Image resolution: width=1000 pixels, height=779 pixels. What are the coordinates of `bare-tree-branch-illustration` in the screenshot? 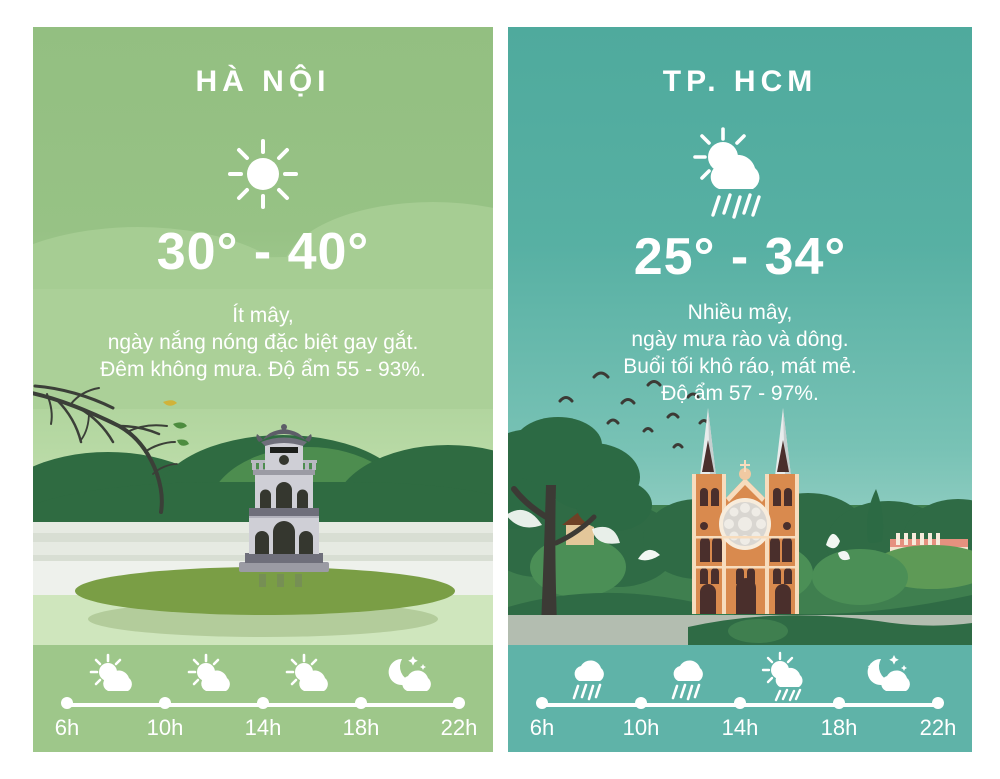 It's located at (111, 449).